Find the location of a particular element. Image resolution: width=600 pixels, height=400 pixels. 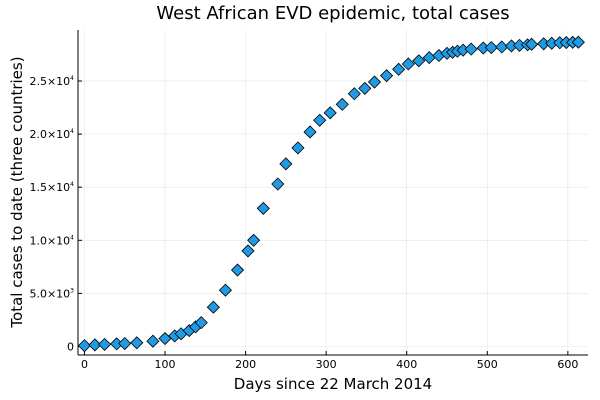

y-tick-label: 1.5×104 is located at coordinates (51, 187).